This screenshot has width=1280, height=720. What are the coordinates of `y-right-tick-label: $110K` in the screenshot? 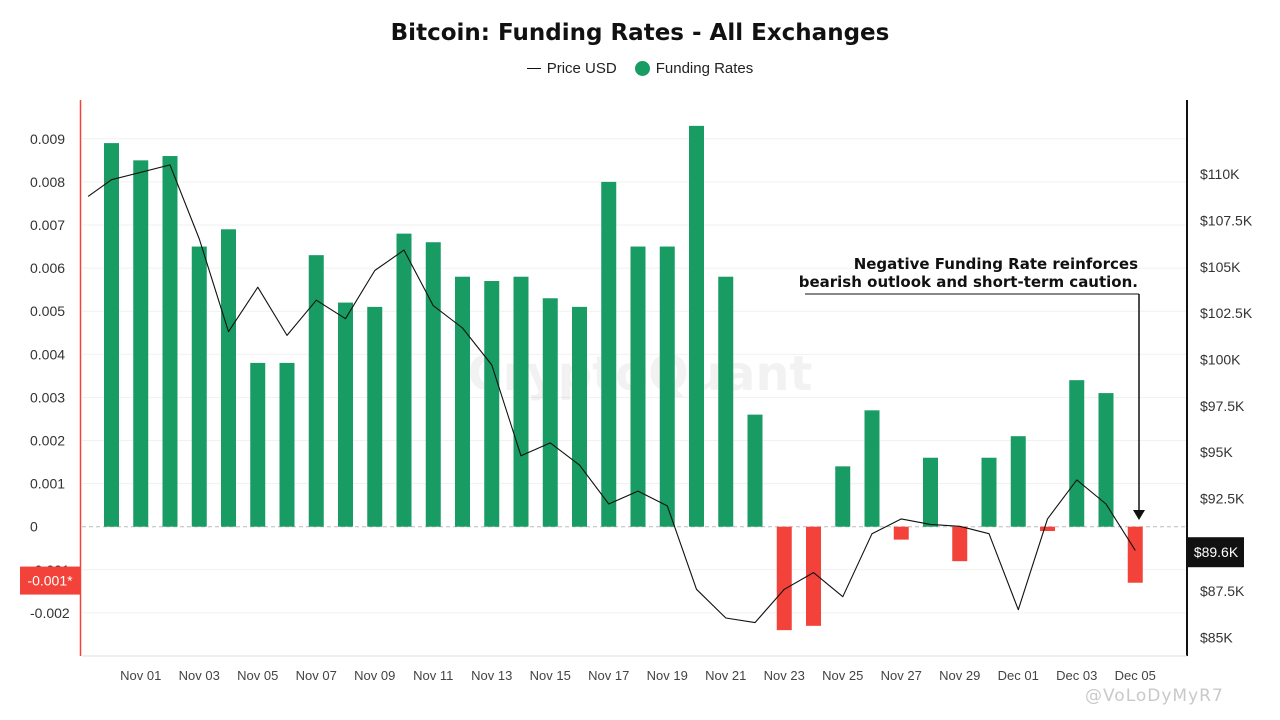 It's located at (1220, 174).